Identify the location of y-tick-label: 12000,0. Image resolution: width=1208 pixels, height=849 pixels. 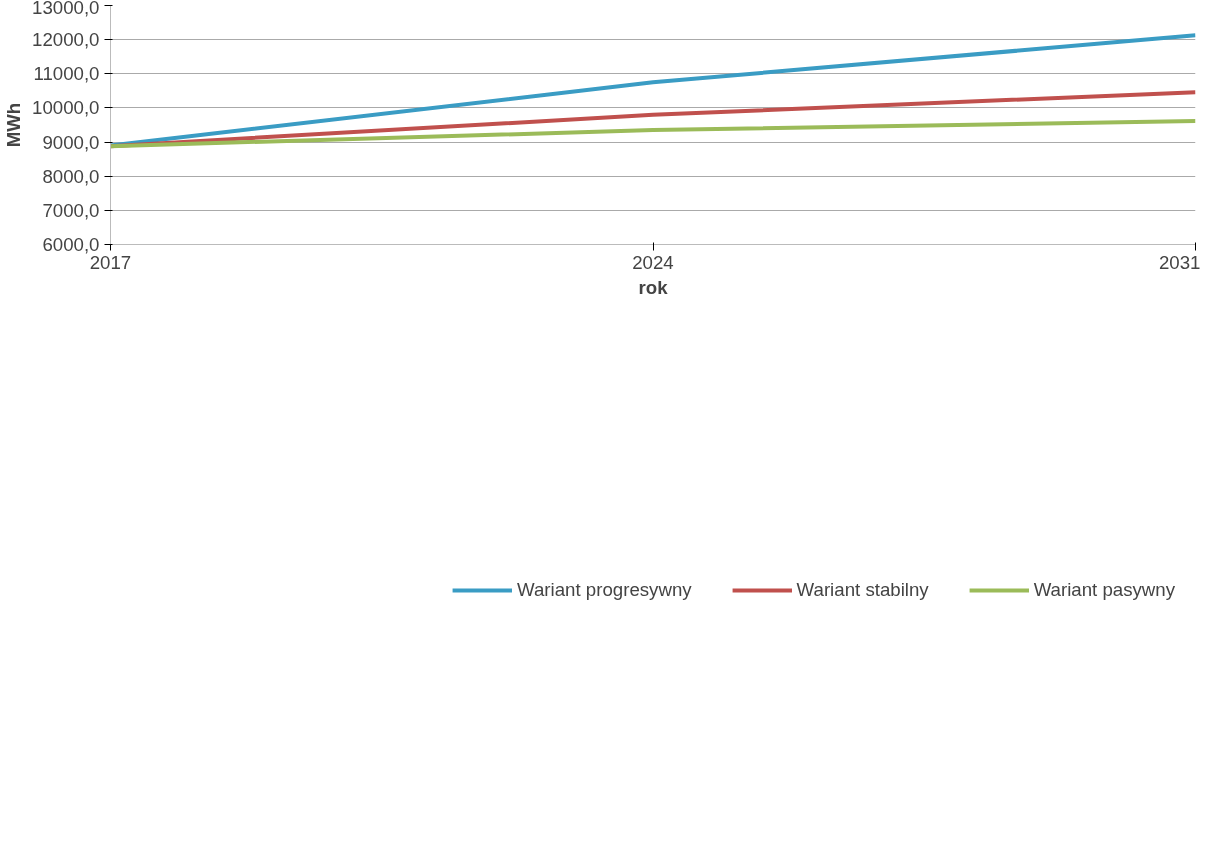
(66, 40).